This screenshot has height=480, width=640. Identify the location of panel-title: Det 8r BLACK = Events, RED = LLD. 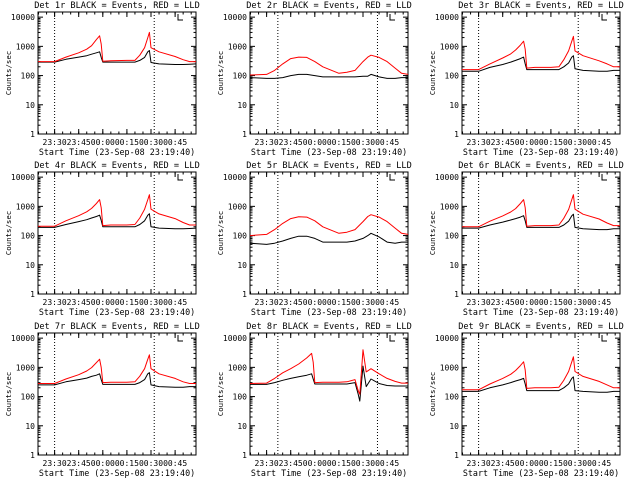
(329, 327).